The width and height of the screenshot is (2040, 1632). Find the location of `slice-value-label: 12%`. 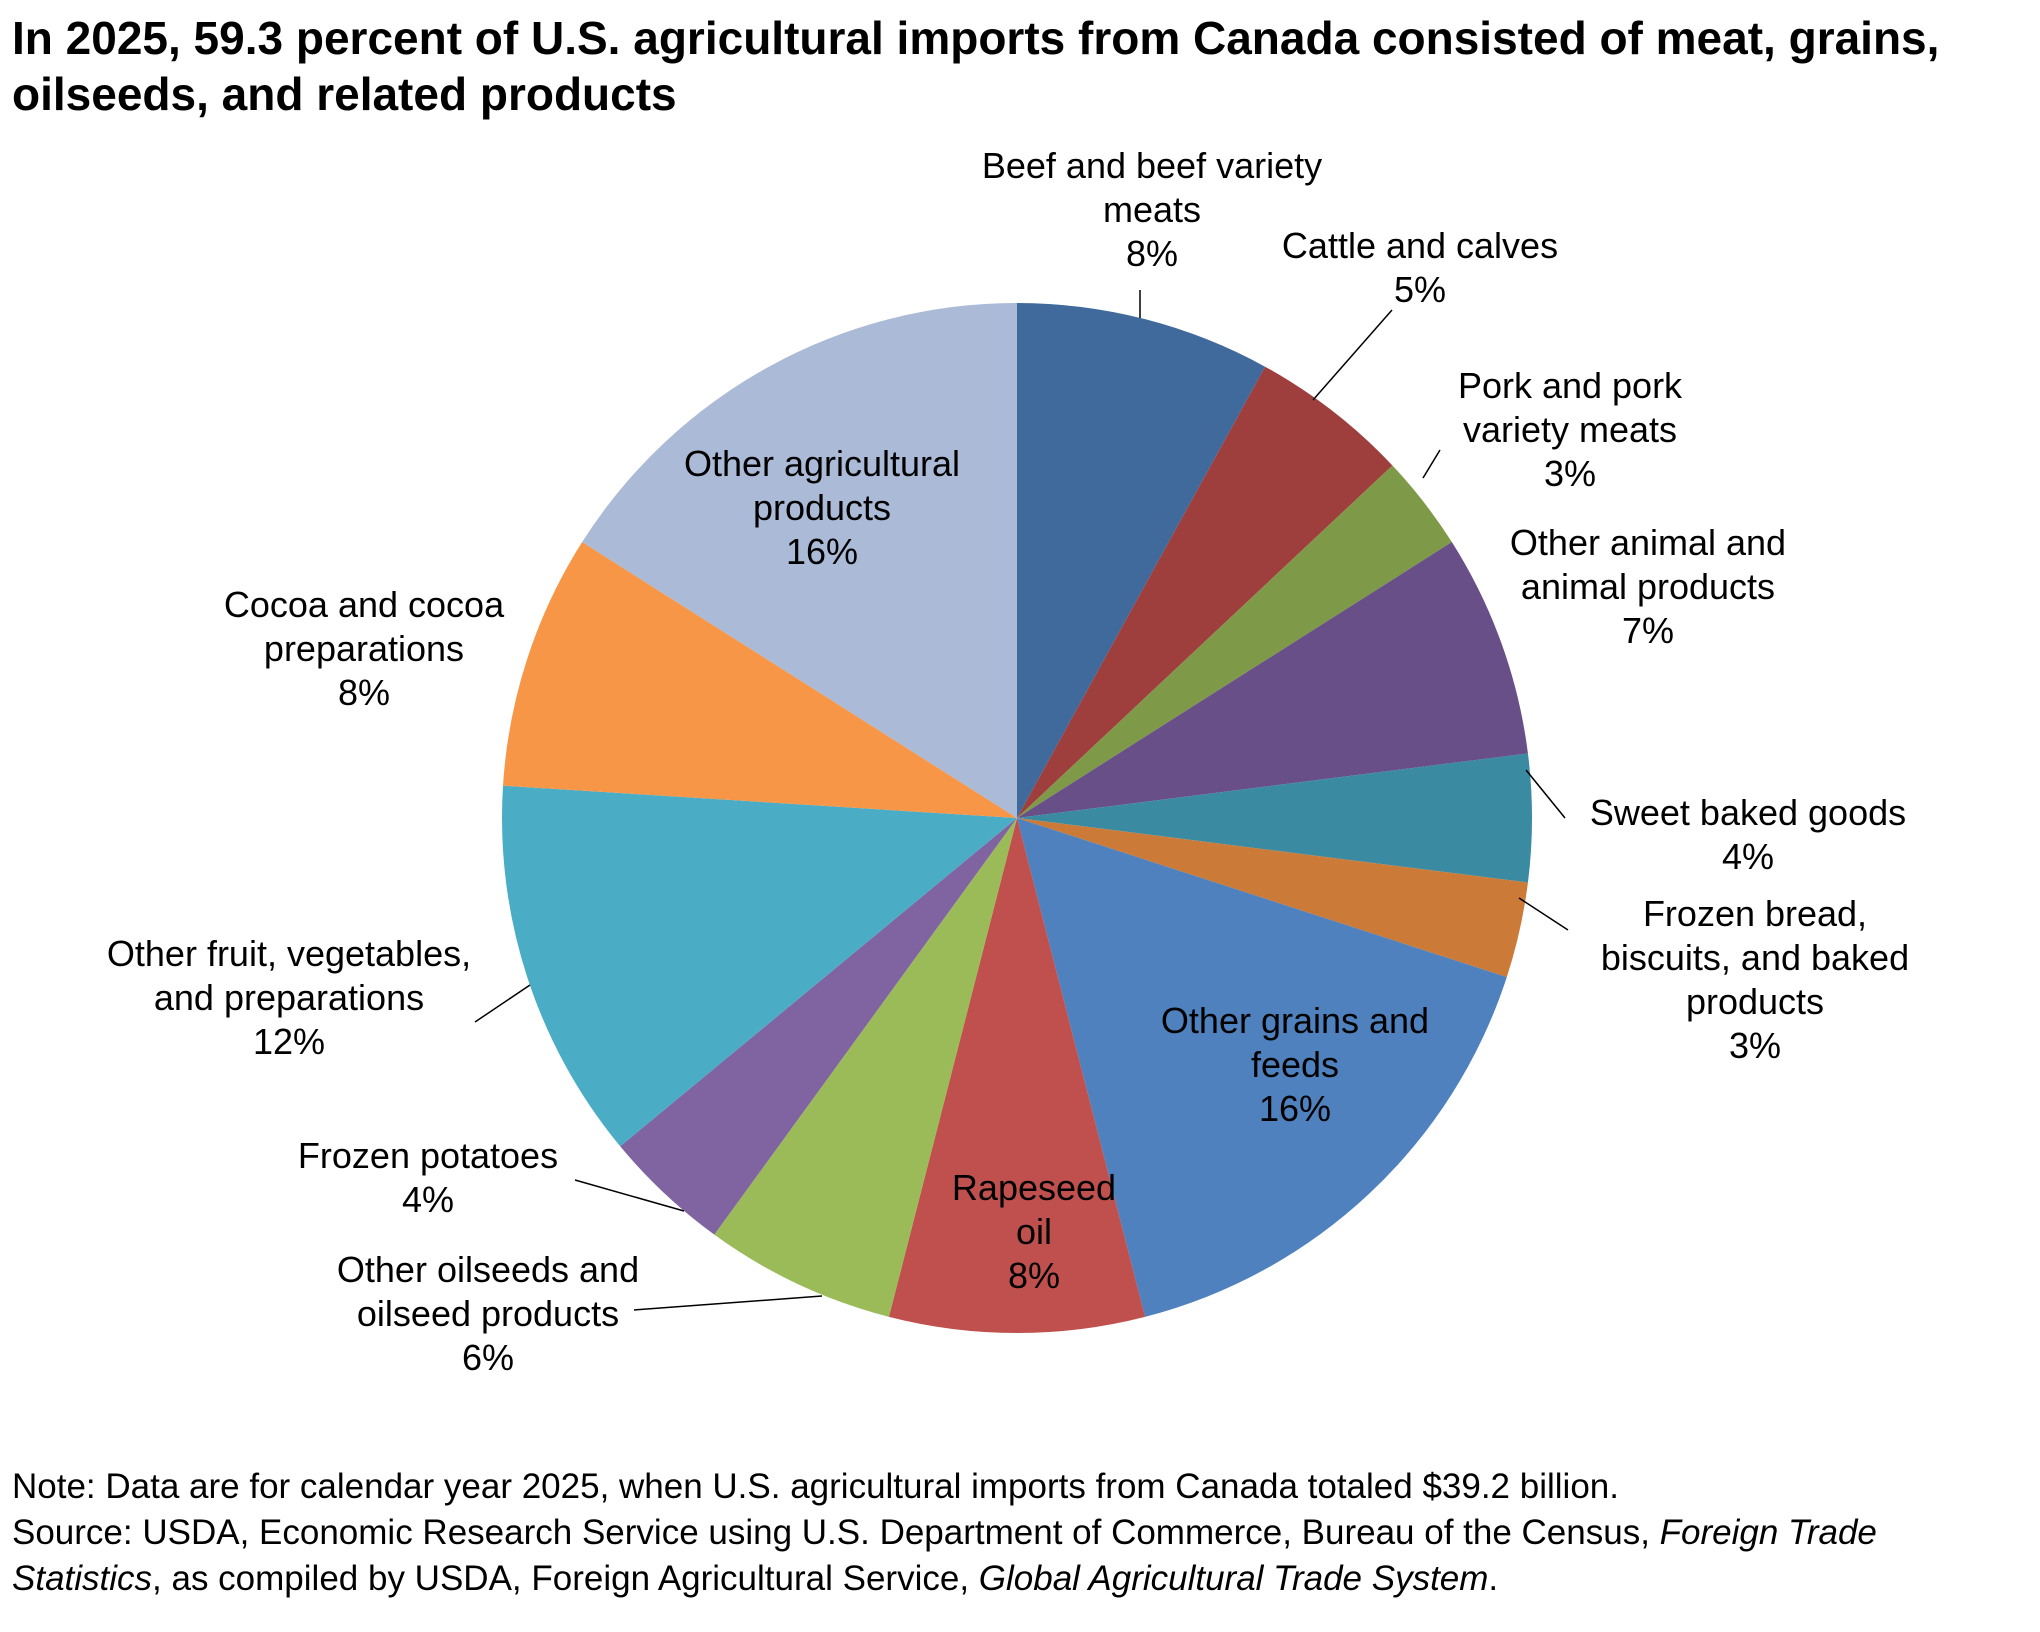

slice-value-label: 12% is located at coordinates (289, 1041).